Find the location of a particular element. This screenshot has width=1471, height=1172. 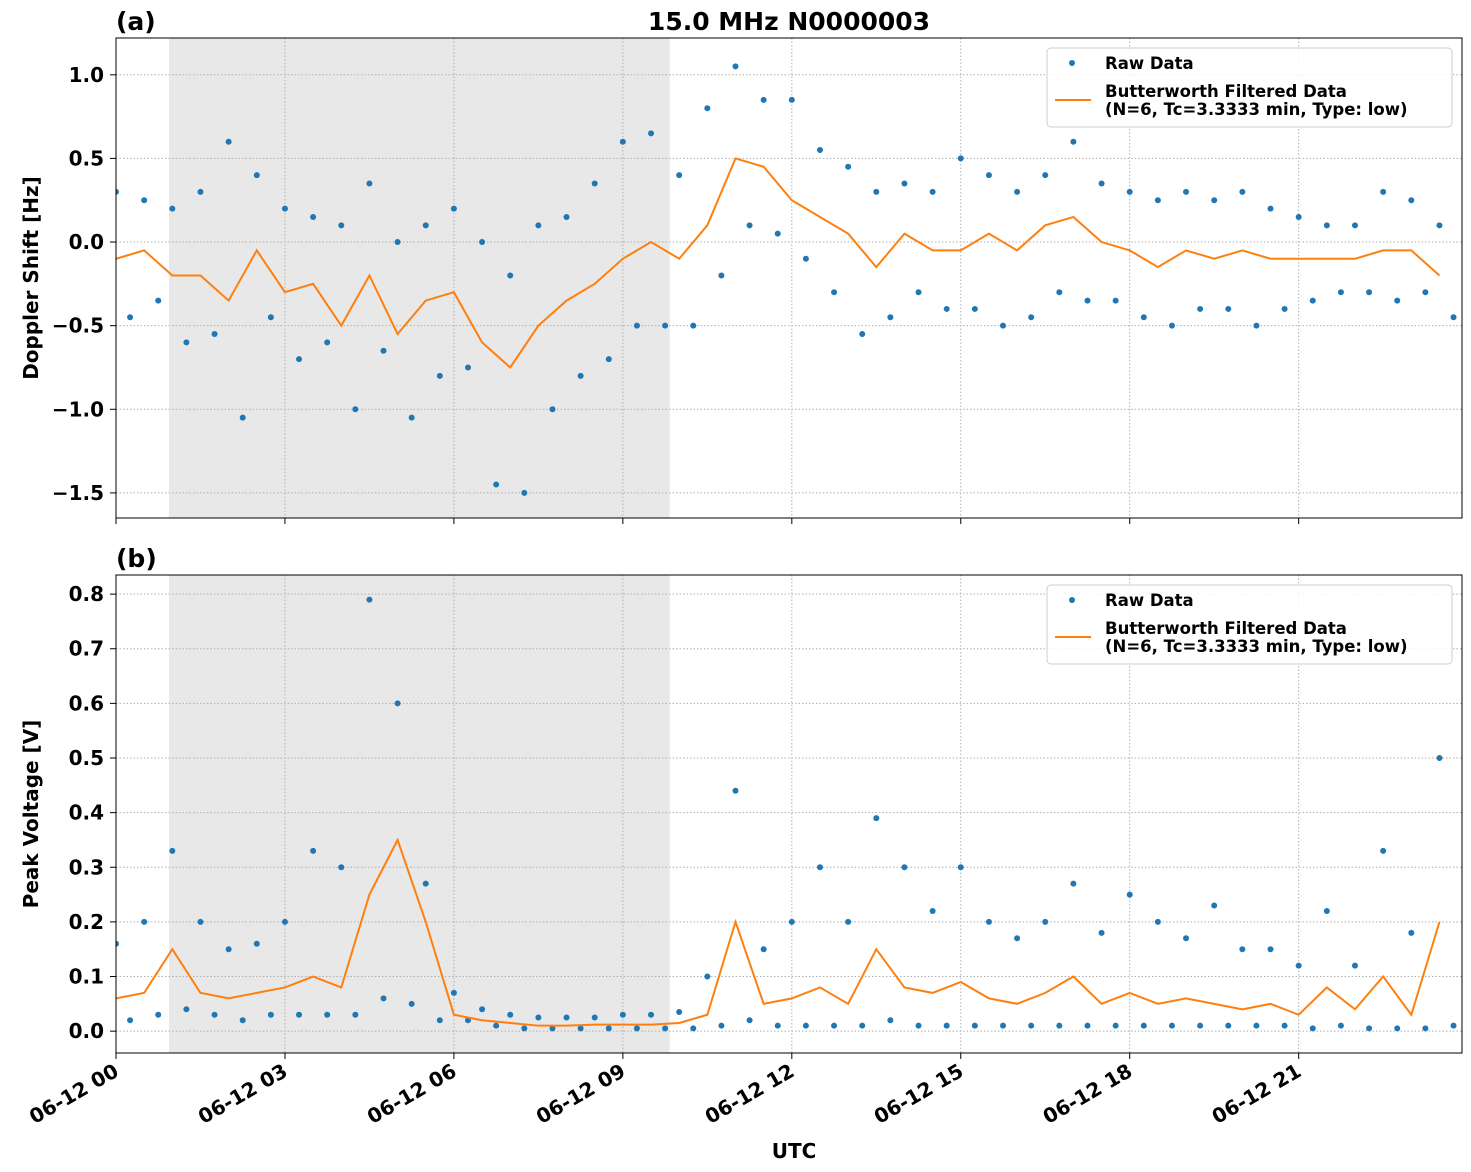

y-tick-label: 0.6 is located at coordinates (86, 703).